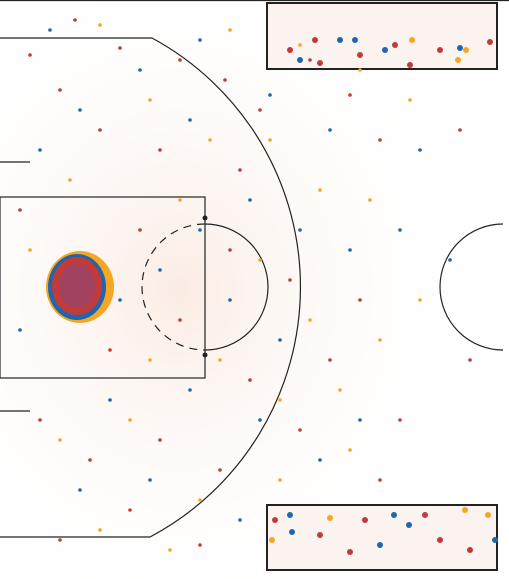 This screenshot has width=509, height=579. What do you see at coordinates (173, 287) in the screenshot?
I see `free-throw-circle-dashed` at bounding box center [173, 287].